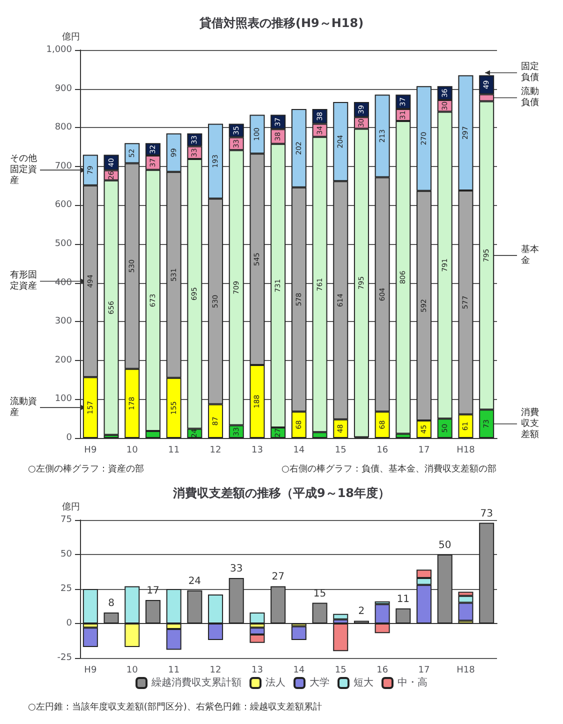 The height and width of the screenshot is (724, 563). I want to click on data-label: 2, so click(361, 612).